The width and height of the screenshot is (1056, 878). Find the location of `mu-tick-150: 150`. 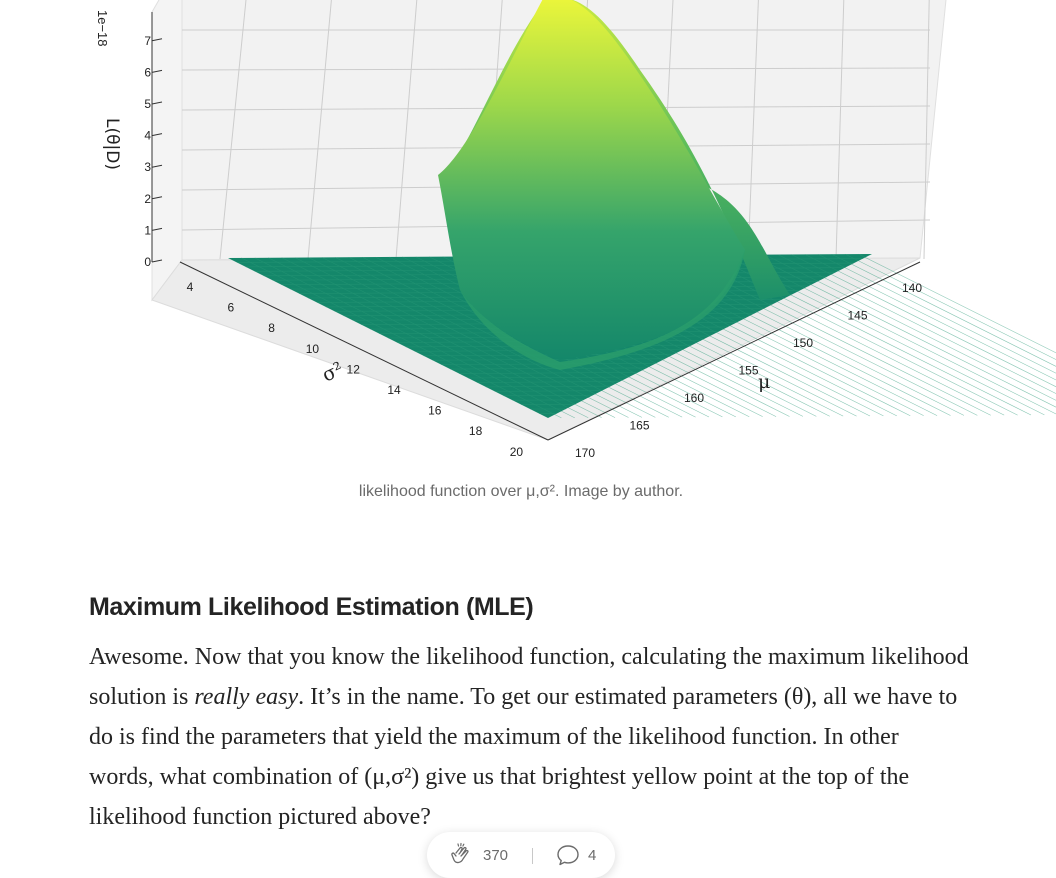

mu-tick-150: 150 is located at coordinates (803, 343).